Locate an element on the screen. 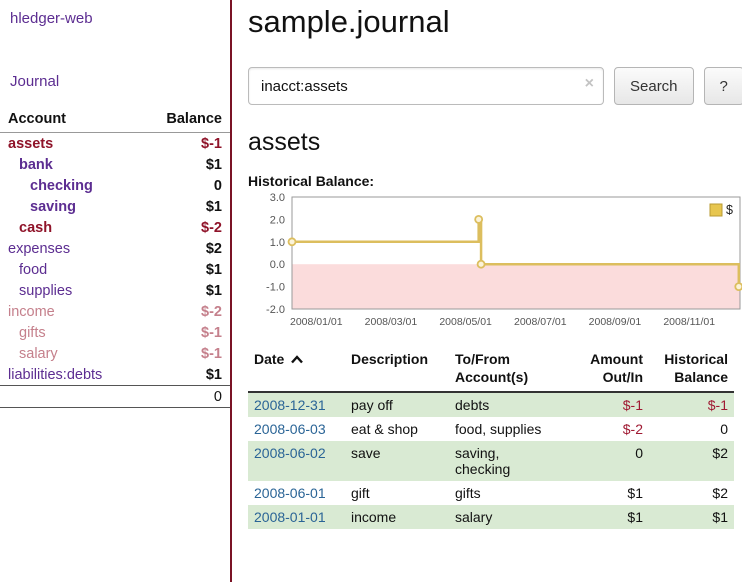 The image size is (742, 582). chart-title: Historical Balance: is located at coordinates (311, 181).